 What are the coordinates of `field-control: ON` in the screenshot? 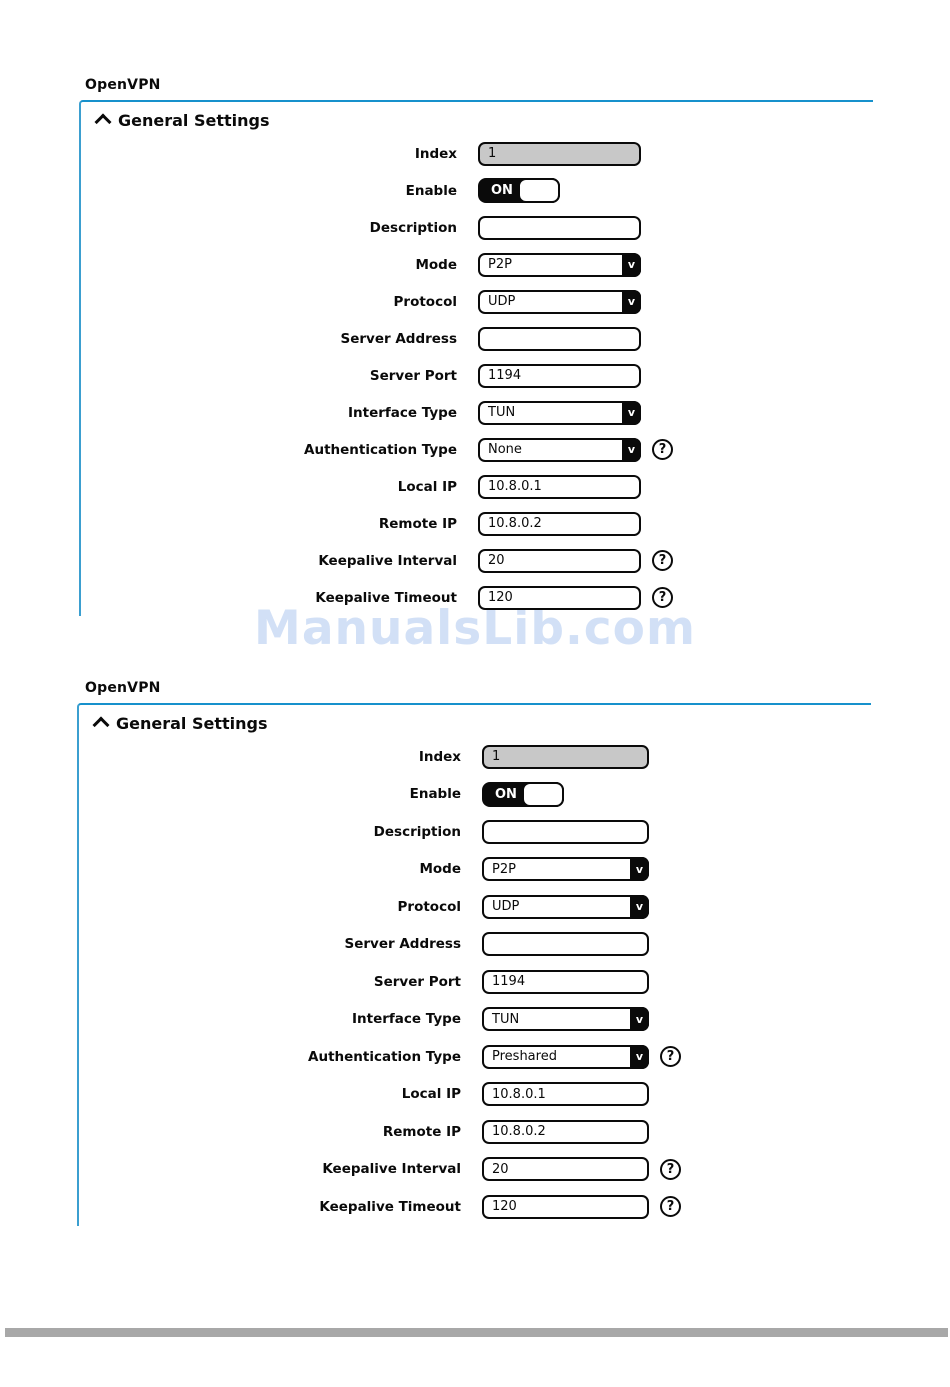 It's located at (519, 190).